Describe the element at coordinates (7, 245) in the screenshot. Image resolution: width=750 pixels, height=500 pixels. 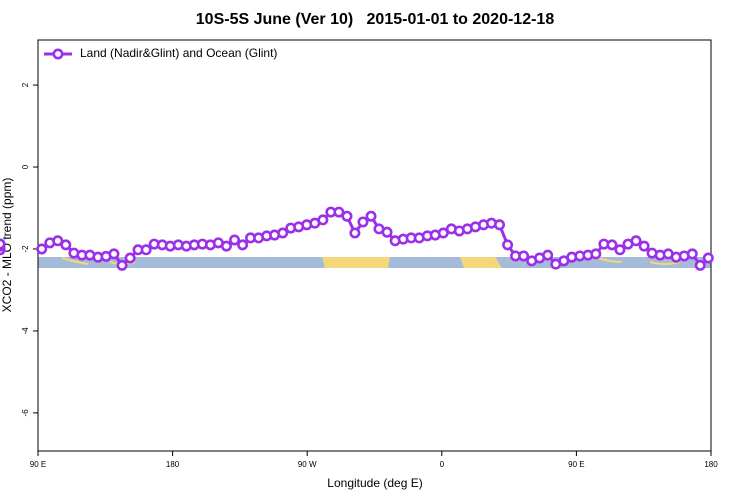
I see `y-axis-label: XCO2 - MLO trend (ppm)` at that location.